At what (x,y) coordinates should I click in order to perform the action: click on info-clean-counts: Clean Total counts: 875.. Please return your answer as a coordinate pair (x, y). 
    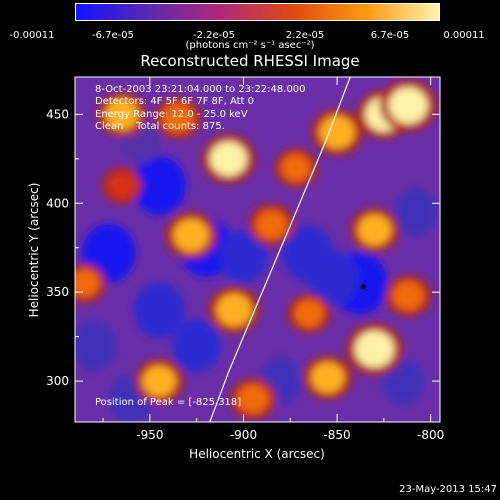
    Looking at the image, I should click on (160, 126).